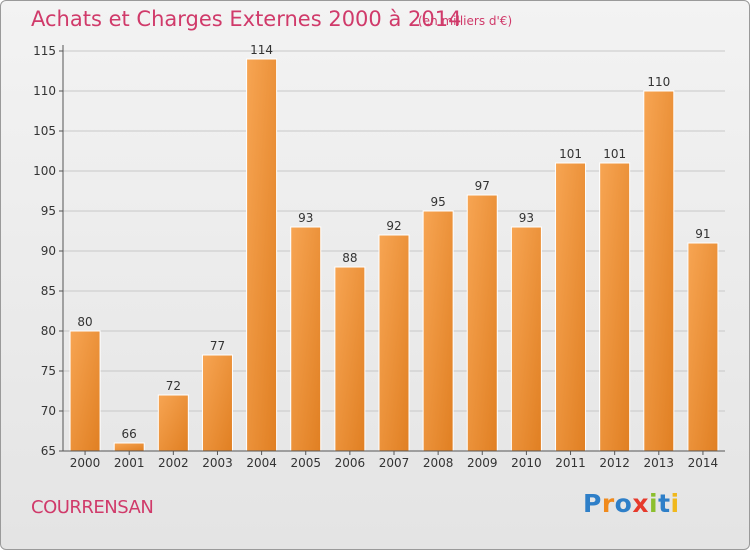 This screenshot has height=550, width=750. I want to click on x-tick-label: 2000, so click(85, 463).